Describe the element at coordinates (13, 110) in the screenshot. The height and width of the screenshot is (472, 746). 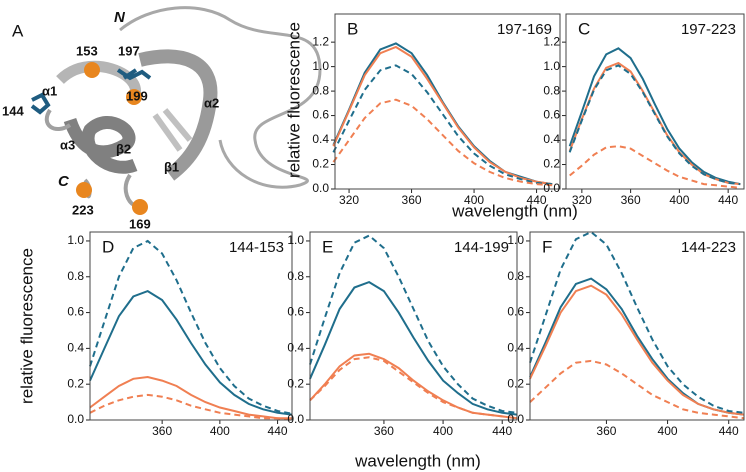
I see `residue-label: 144` at that location.